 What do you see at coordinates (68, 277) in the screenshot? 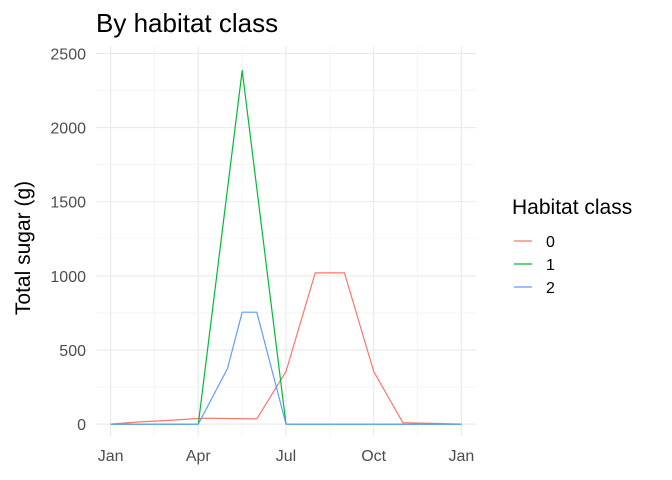
I see `y-tick-label: 1000` at bounding box center [68, 277].